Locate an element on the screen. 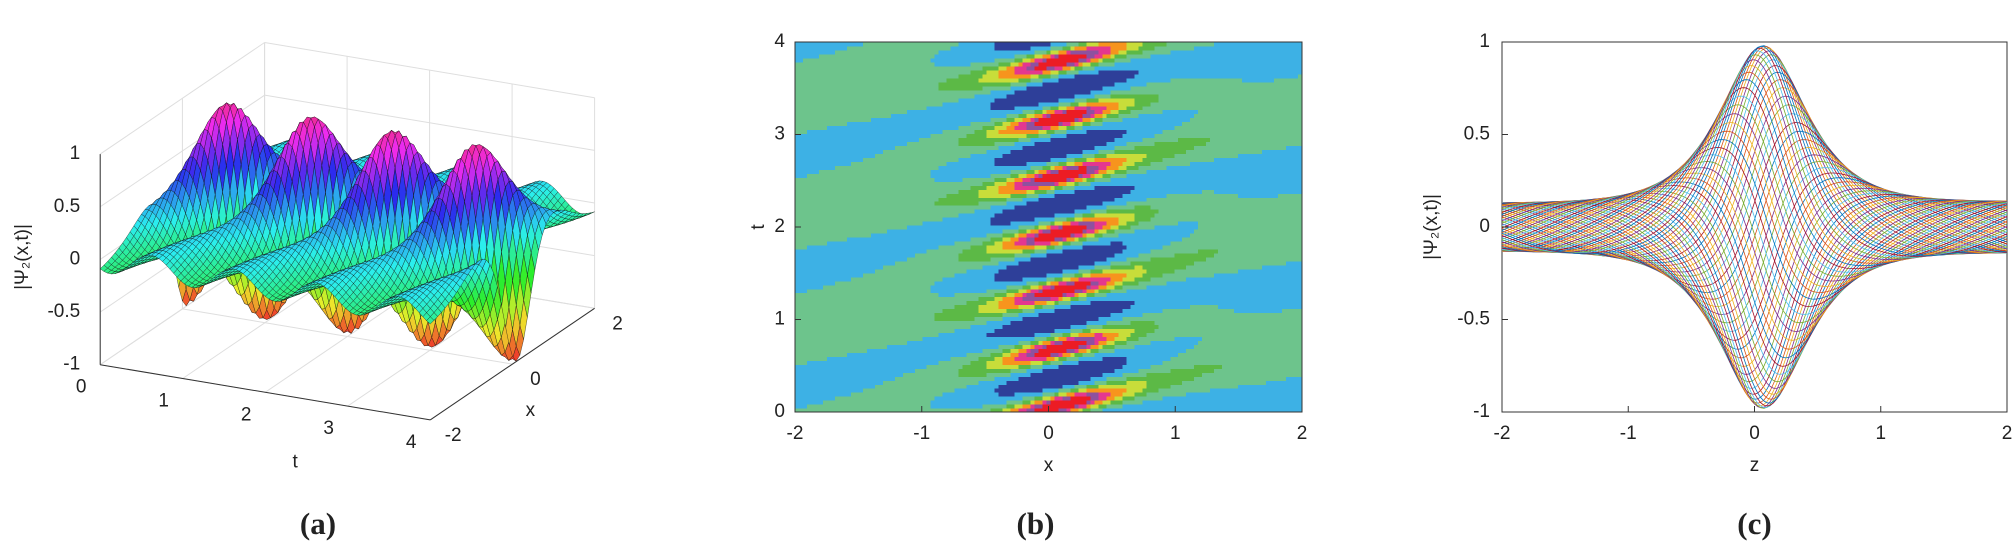 The height and width of the screenshot is (554, 2014). y-tick-label: 0 is located at coordinates (535, 379).